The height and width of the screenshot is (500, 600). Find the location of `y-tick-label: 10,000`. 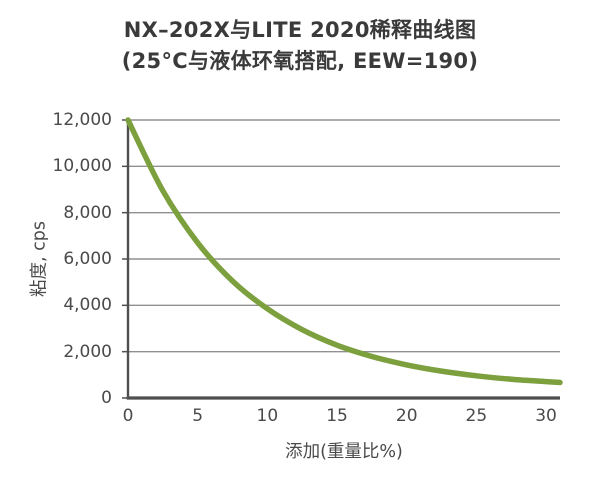

y-tick-label: 10,000 is located at coordinates (82, 166).